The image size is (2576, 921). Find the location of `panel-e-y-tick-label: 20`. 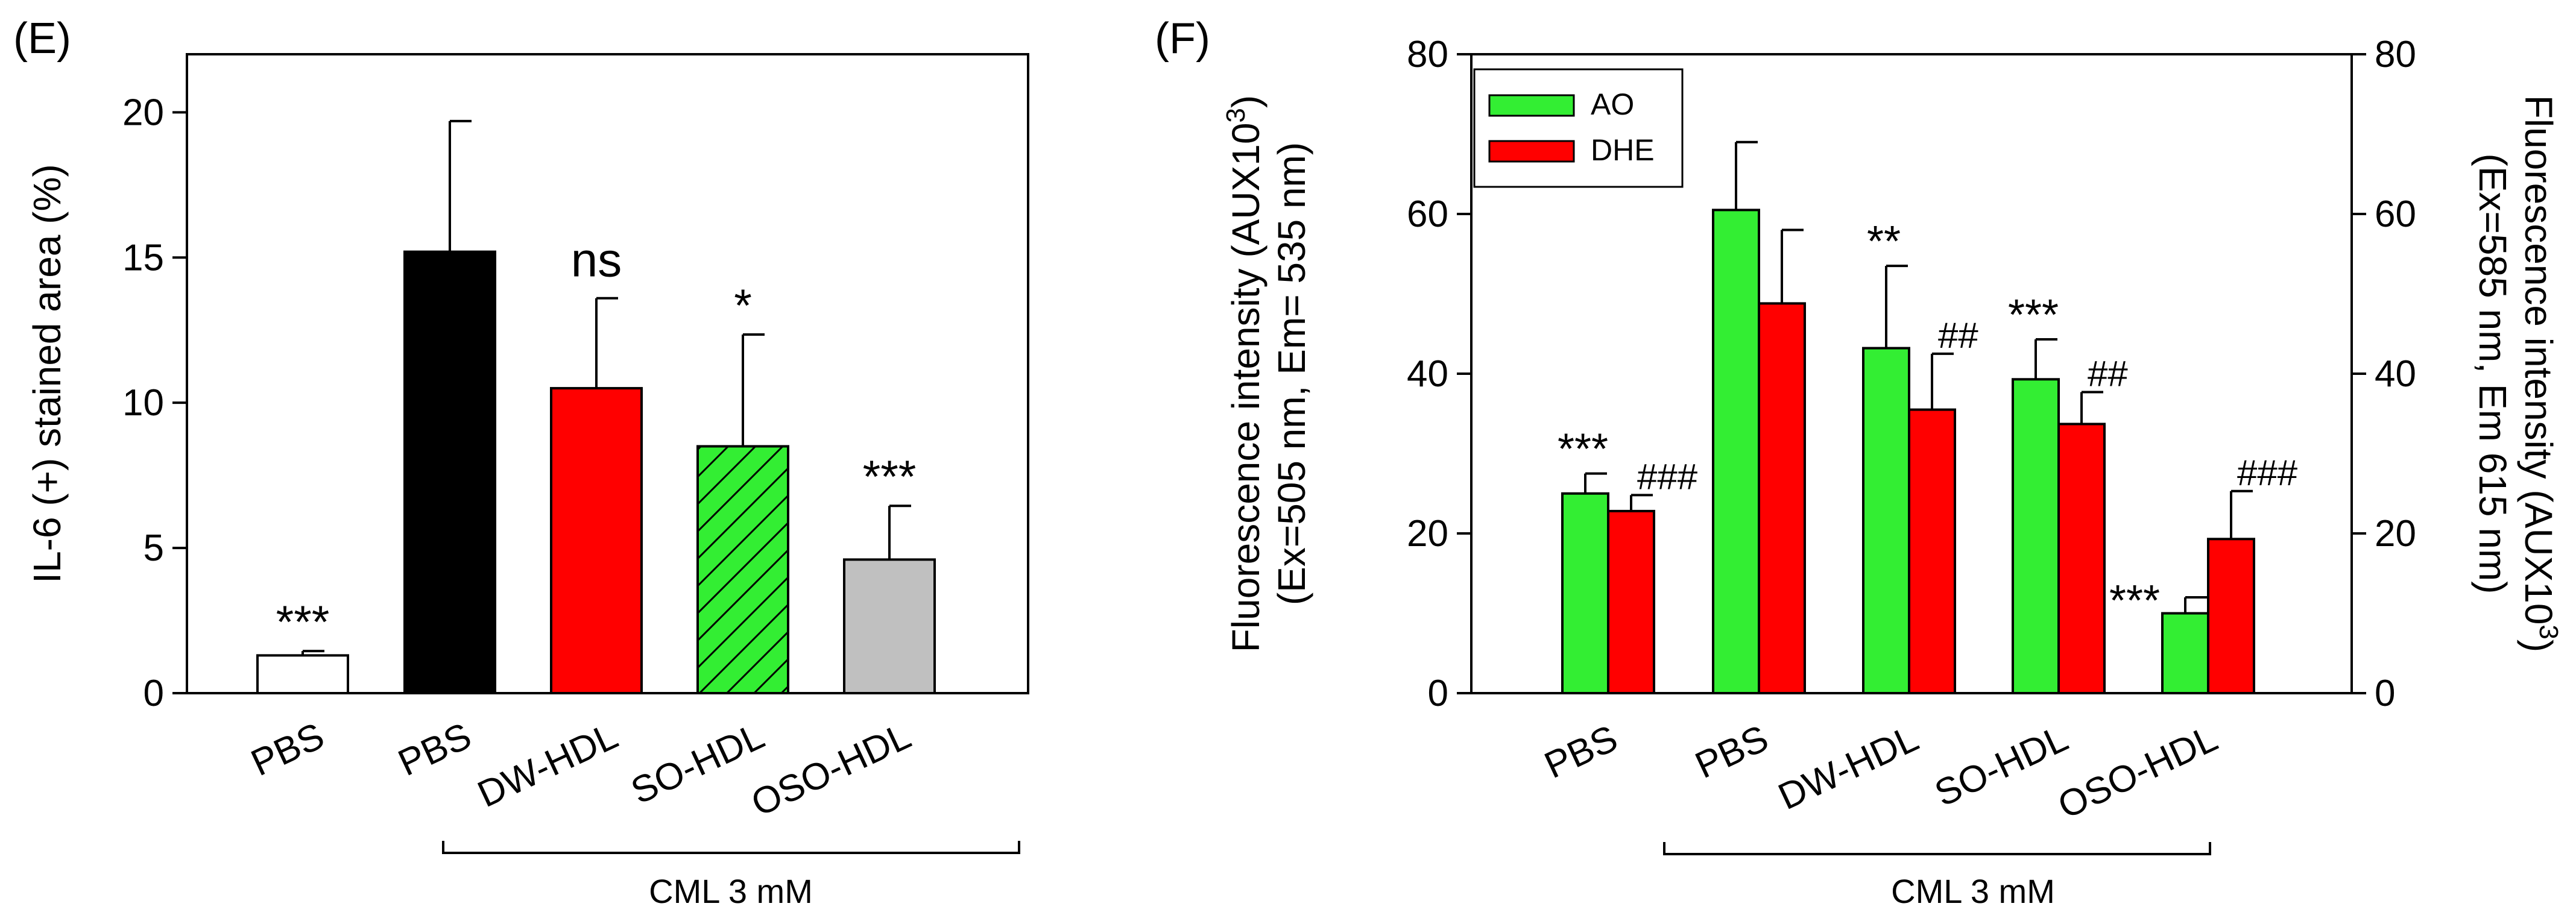

panel-e-y-tick-label: 20 is located at coordinates (143, 113).